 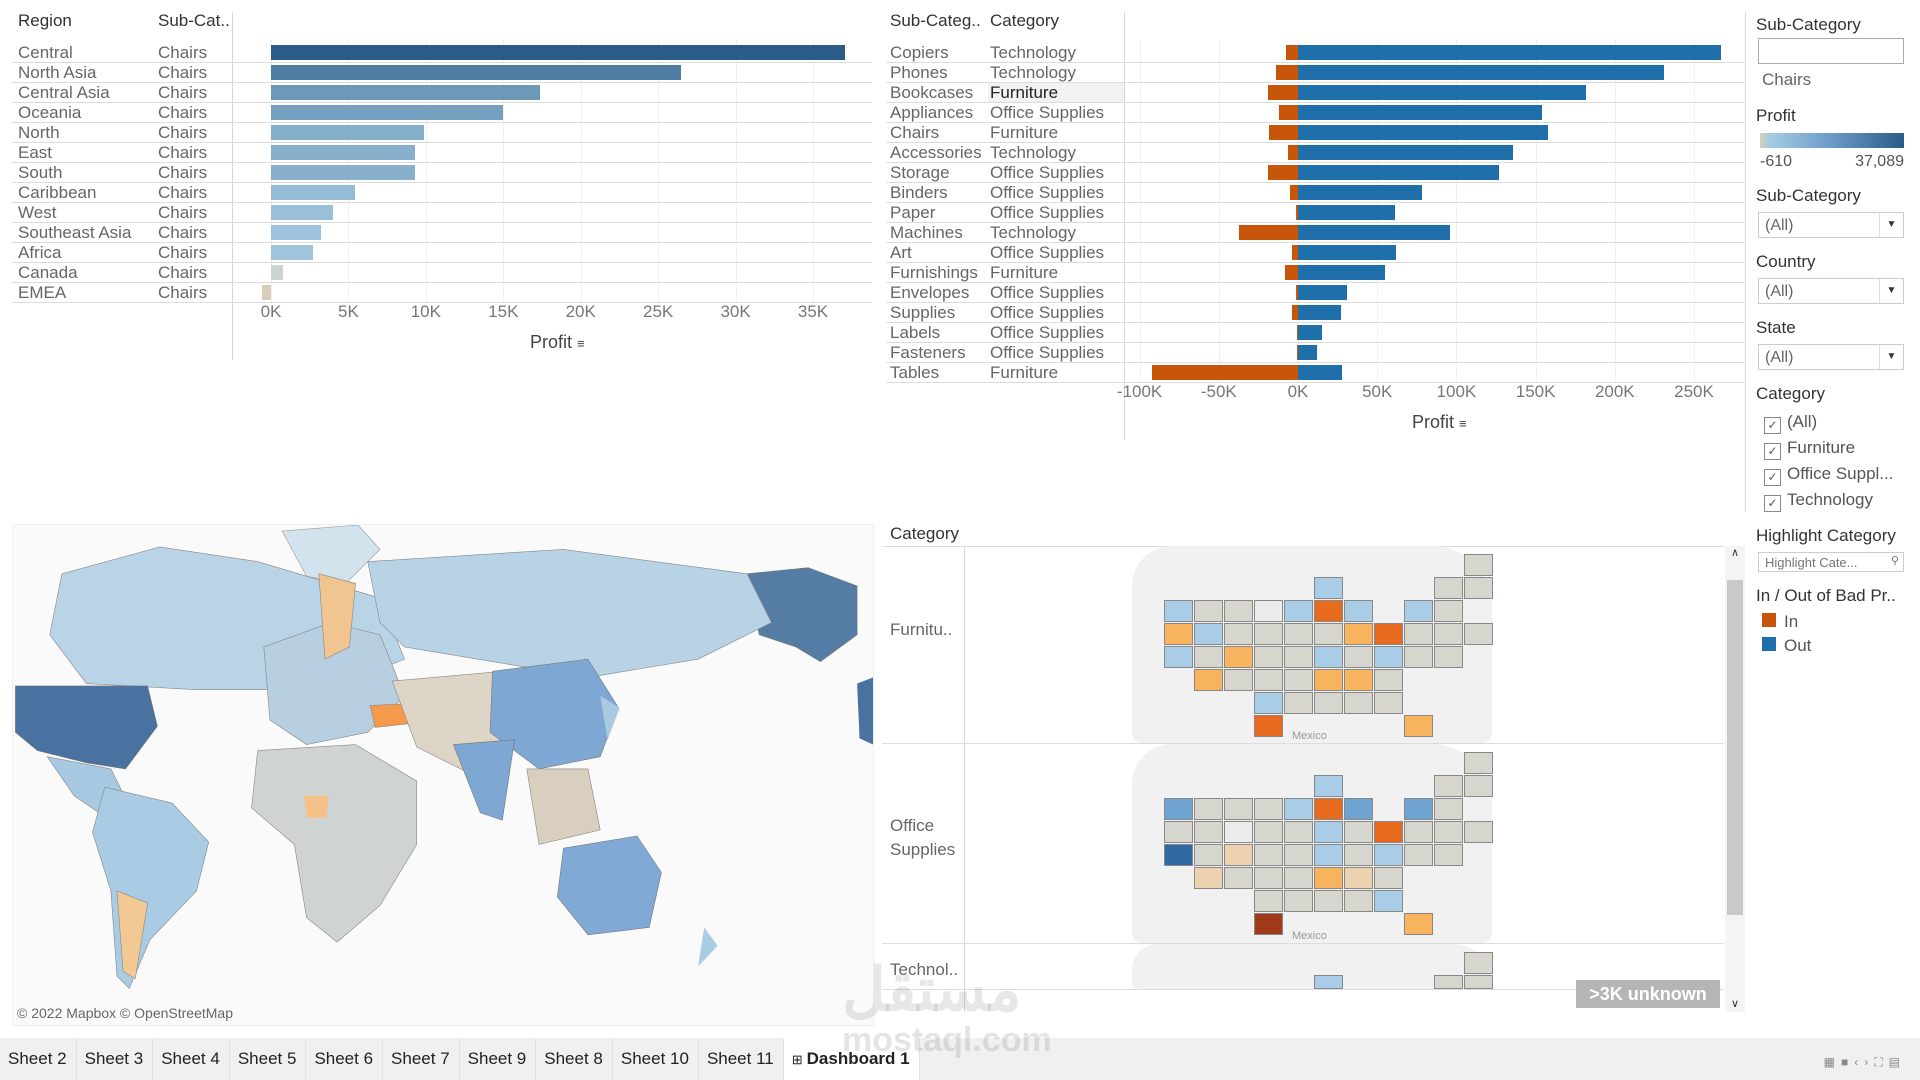 What do you see at coordinates (1358, 611) in the screenshot?
I see `state-mi` at bounding box center [1358, 611].